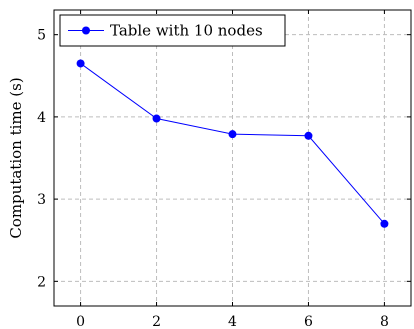  What do you see at coordinates (41, 200) in the screenshot?
I see `y-tick-label: 3` at bounding box center [41, 200].